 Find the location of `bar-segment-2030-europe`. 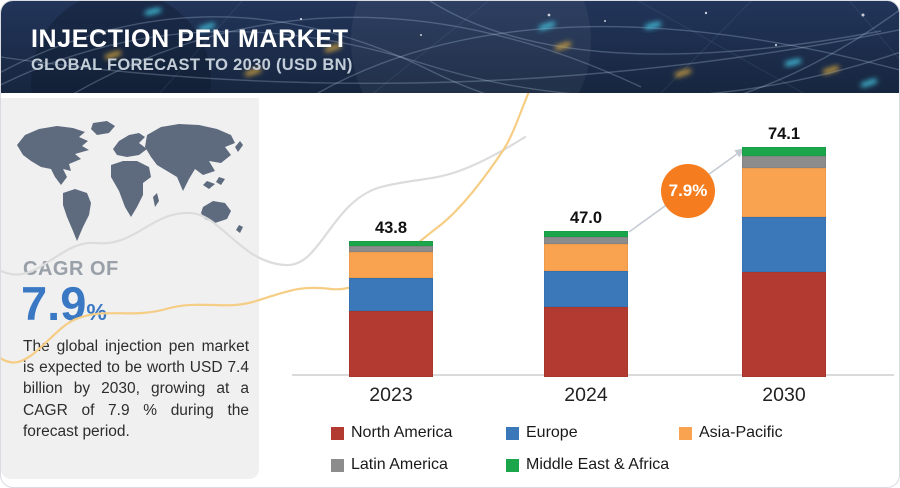

bar-segment-2030-europe is located at coordinates (784, 245).